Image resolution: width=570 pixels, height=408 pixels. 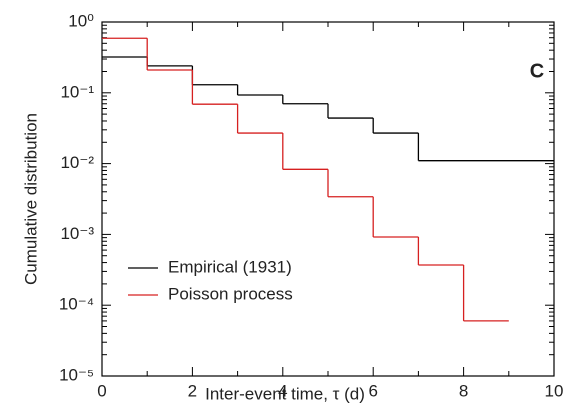 What do you see at coordinates (230, 266) in the screenshot?
I see `legend-label: Empirical (1931)` at bounding box center [230, 266].